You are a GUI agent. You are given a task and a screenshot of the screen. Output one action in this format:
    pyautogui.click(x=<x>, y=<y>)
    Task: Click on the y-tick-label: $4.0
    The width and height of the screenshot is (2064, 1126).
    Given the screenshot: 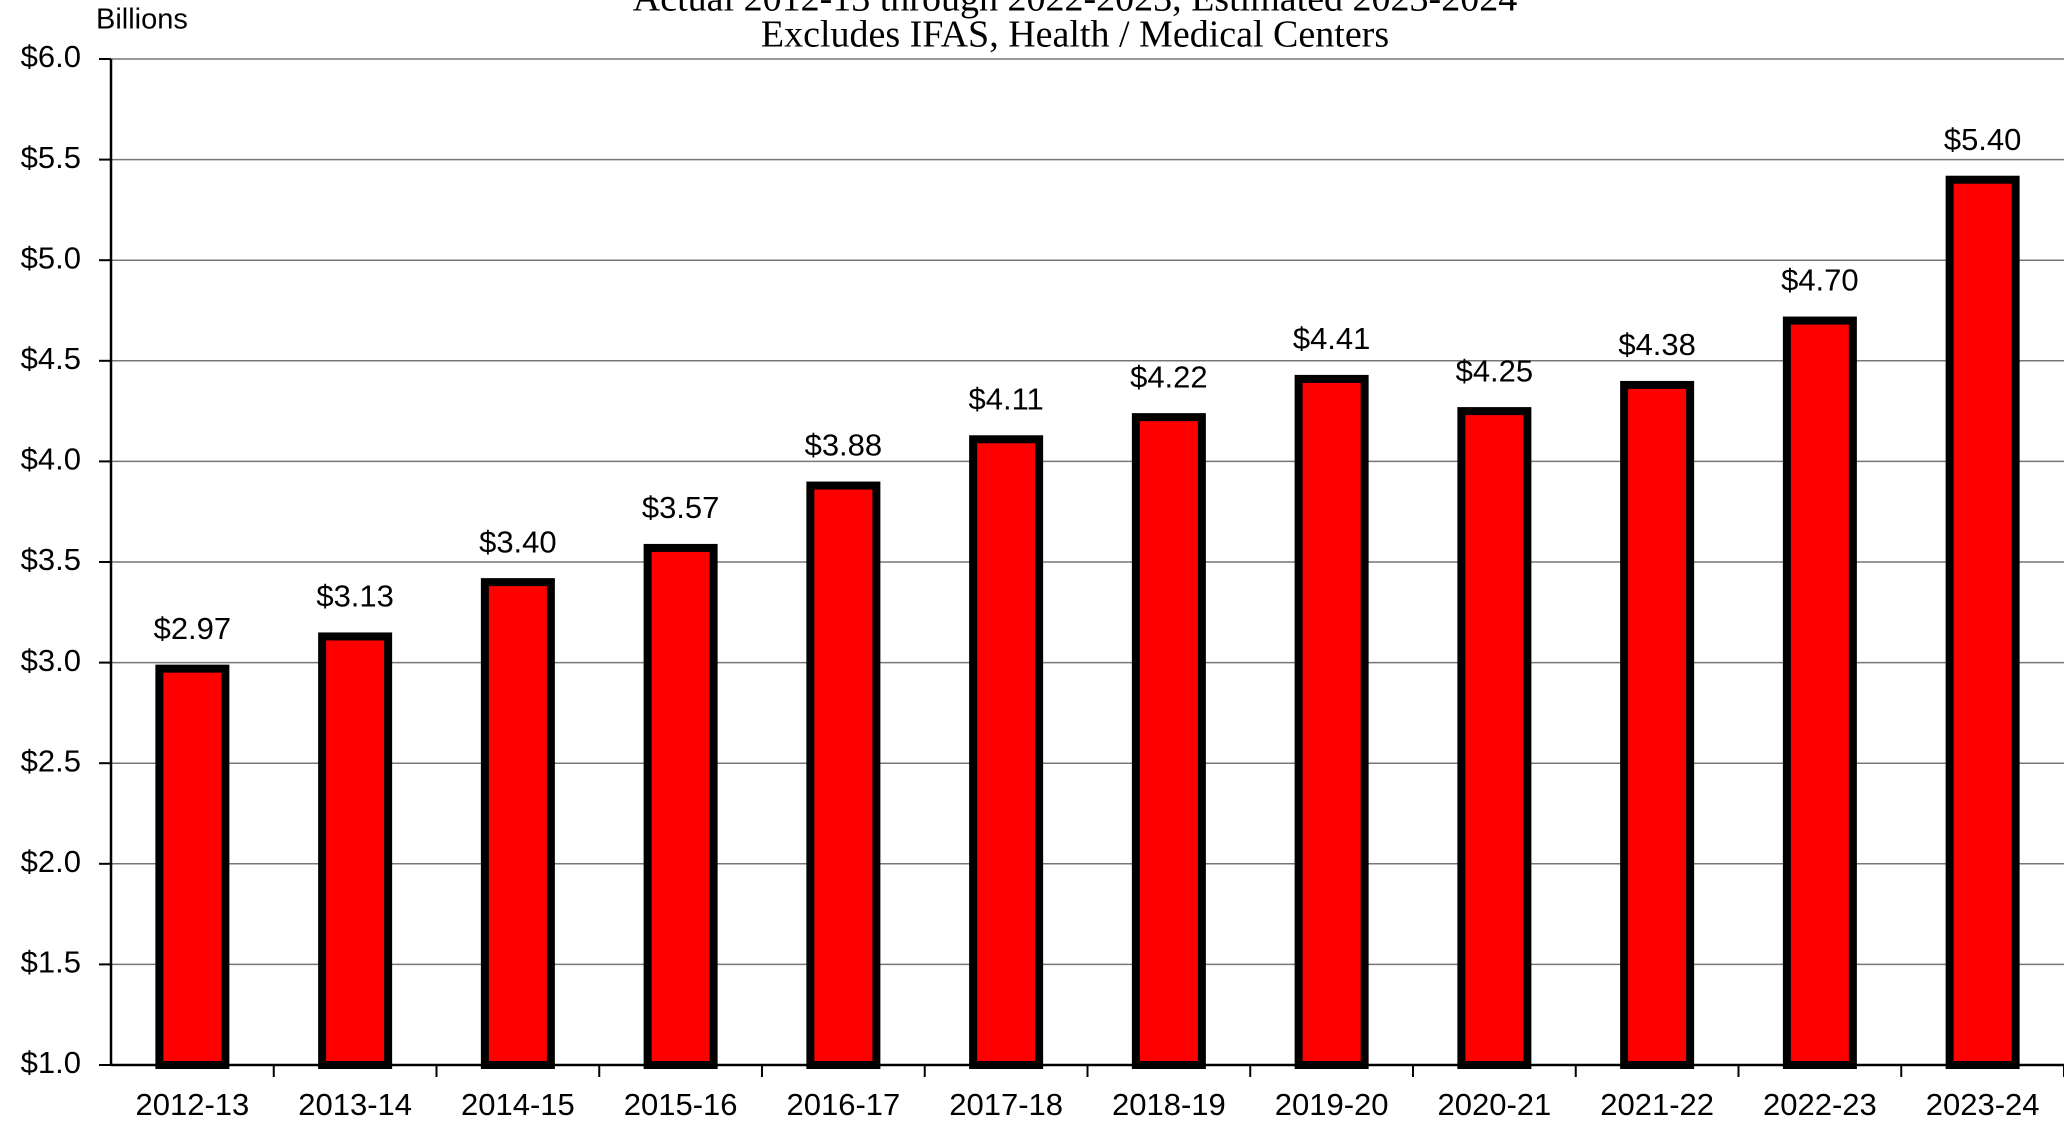 What is the action you would take?
    pyautogui.click(x=51, y=459)
    